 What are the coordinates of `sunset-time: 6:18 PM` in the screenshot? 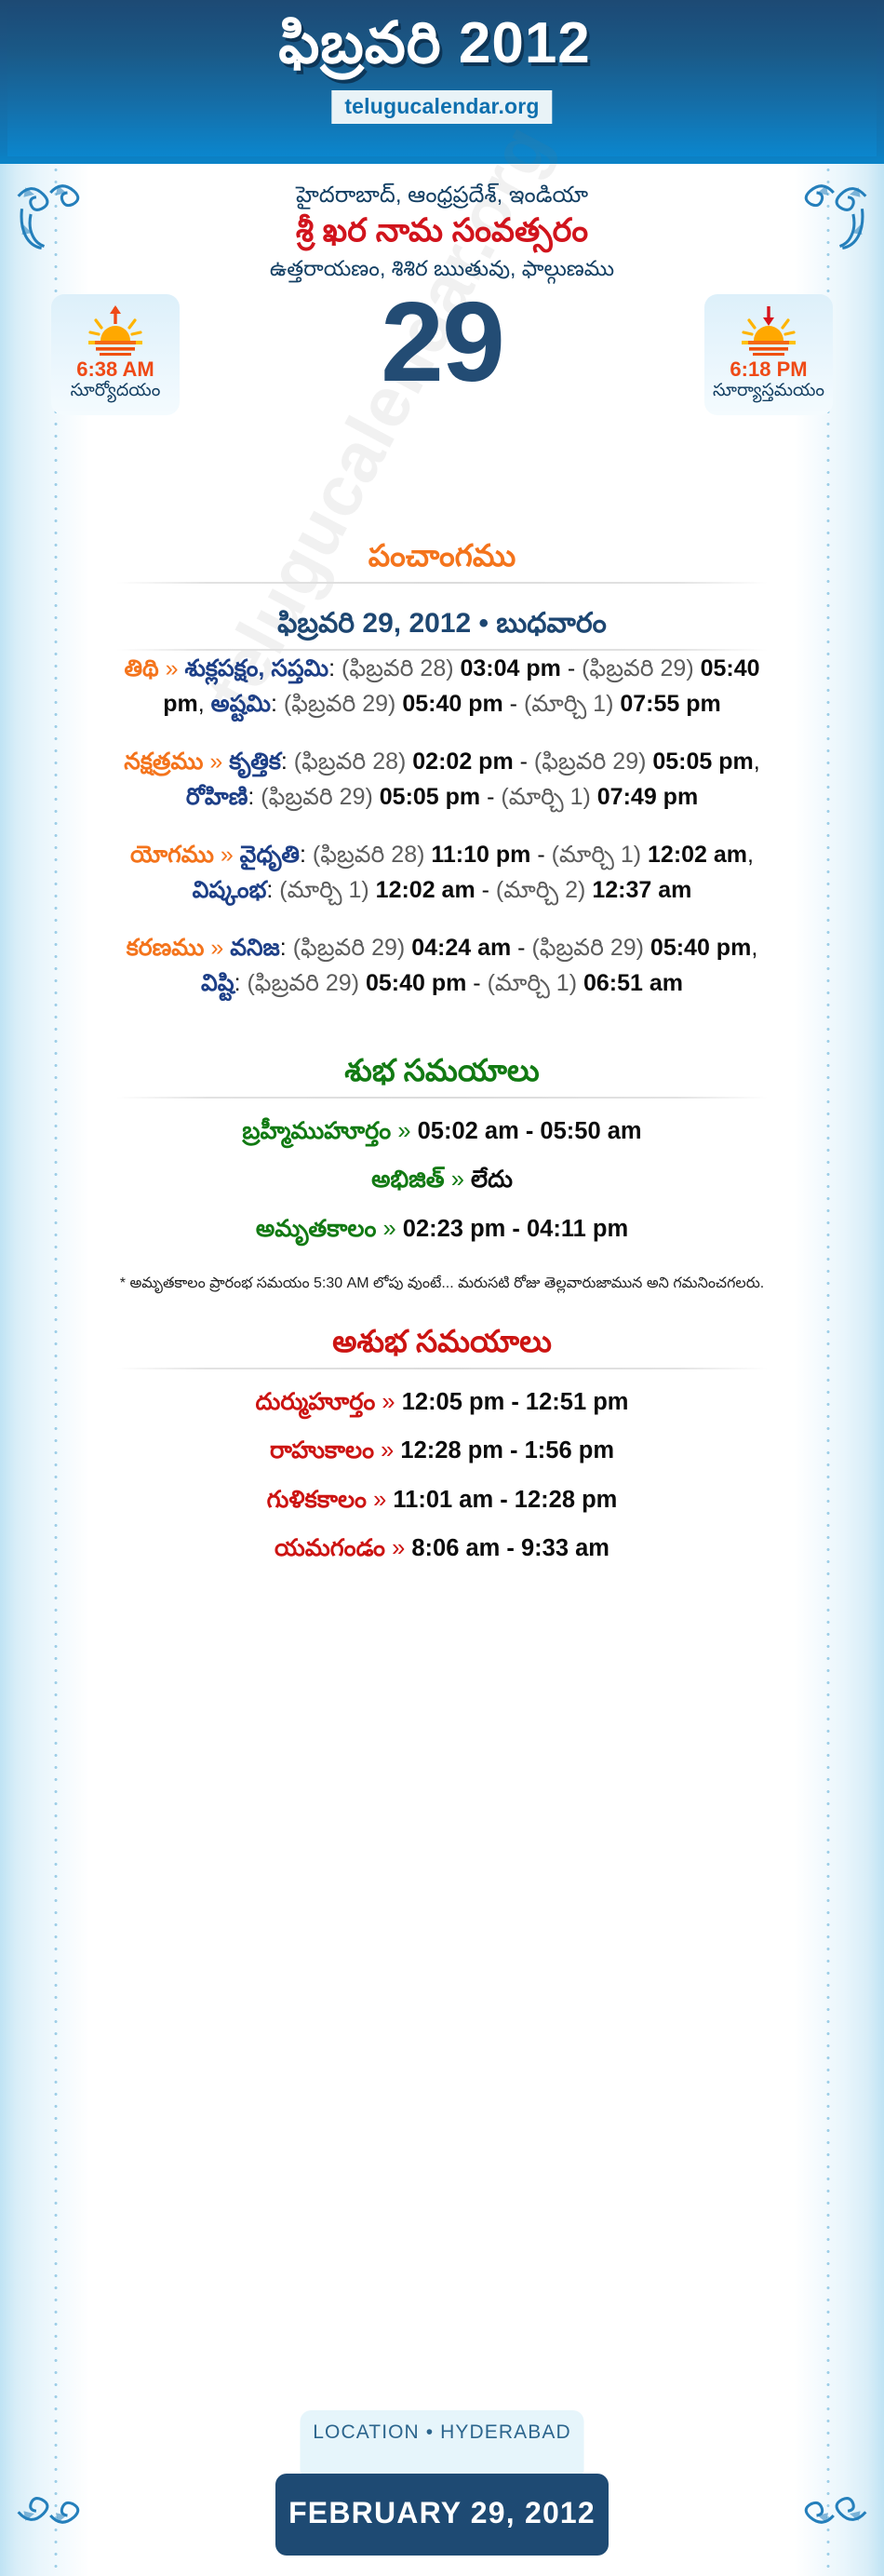 It's located at (769, 369).